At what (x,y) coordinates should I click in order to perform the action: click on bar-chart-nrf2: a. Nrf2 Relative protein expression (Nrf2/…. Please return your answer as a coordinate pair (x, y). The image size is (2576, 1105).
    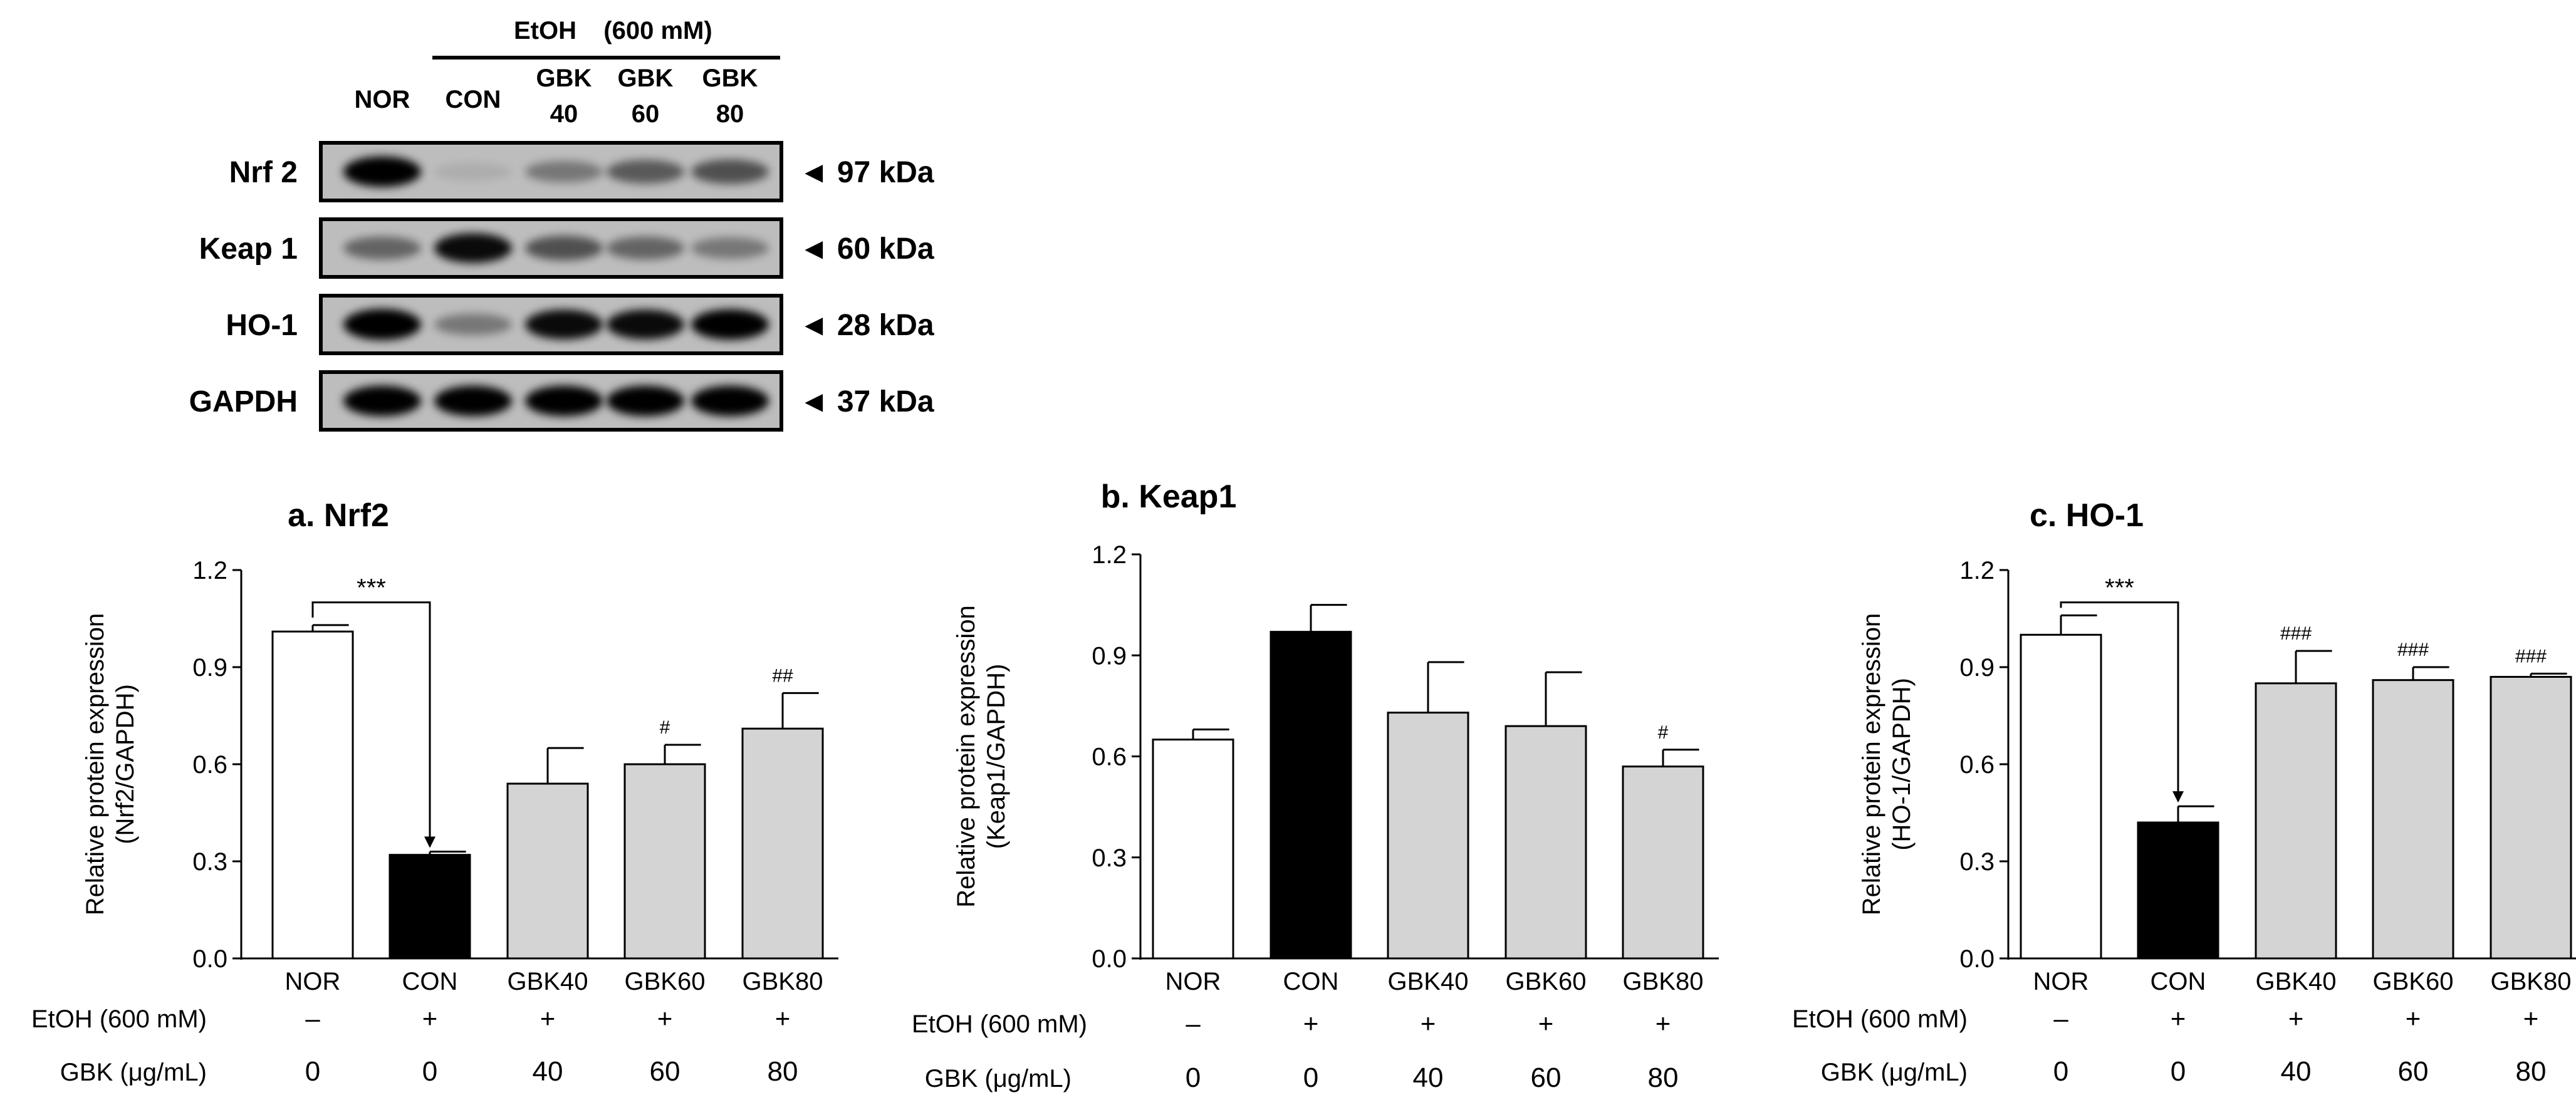
    Looking at the image, I should click on (459, 746).